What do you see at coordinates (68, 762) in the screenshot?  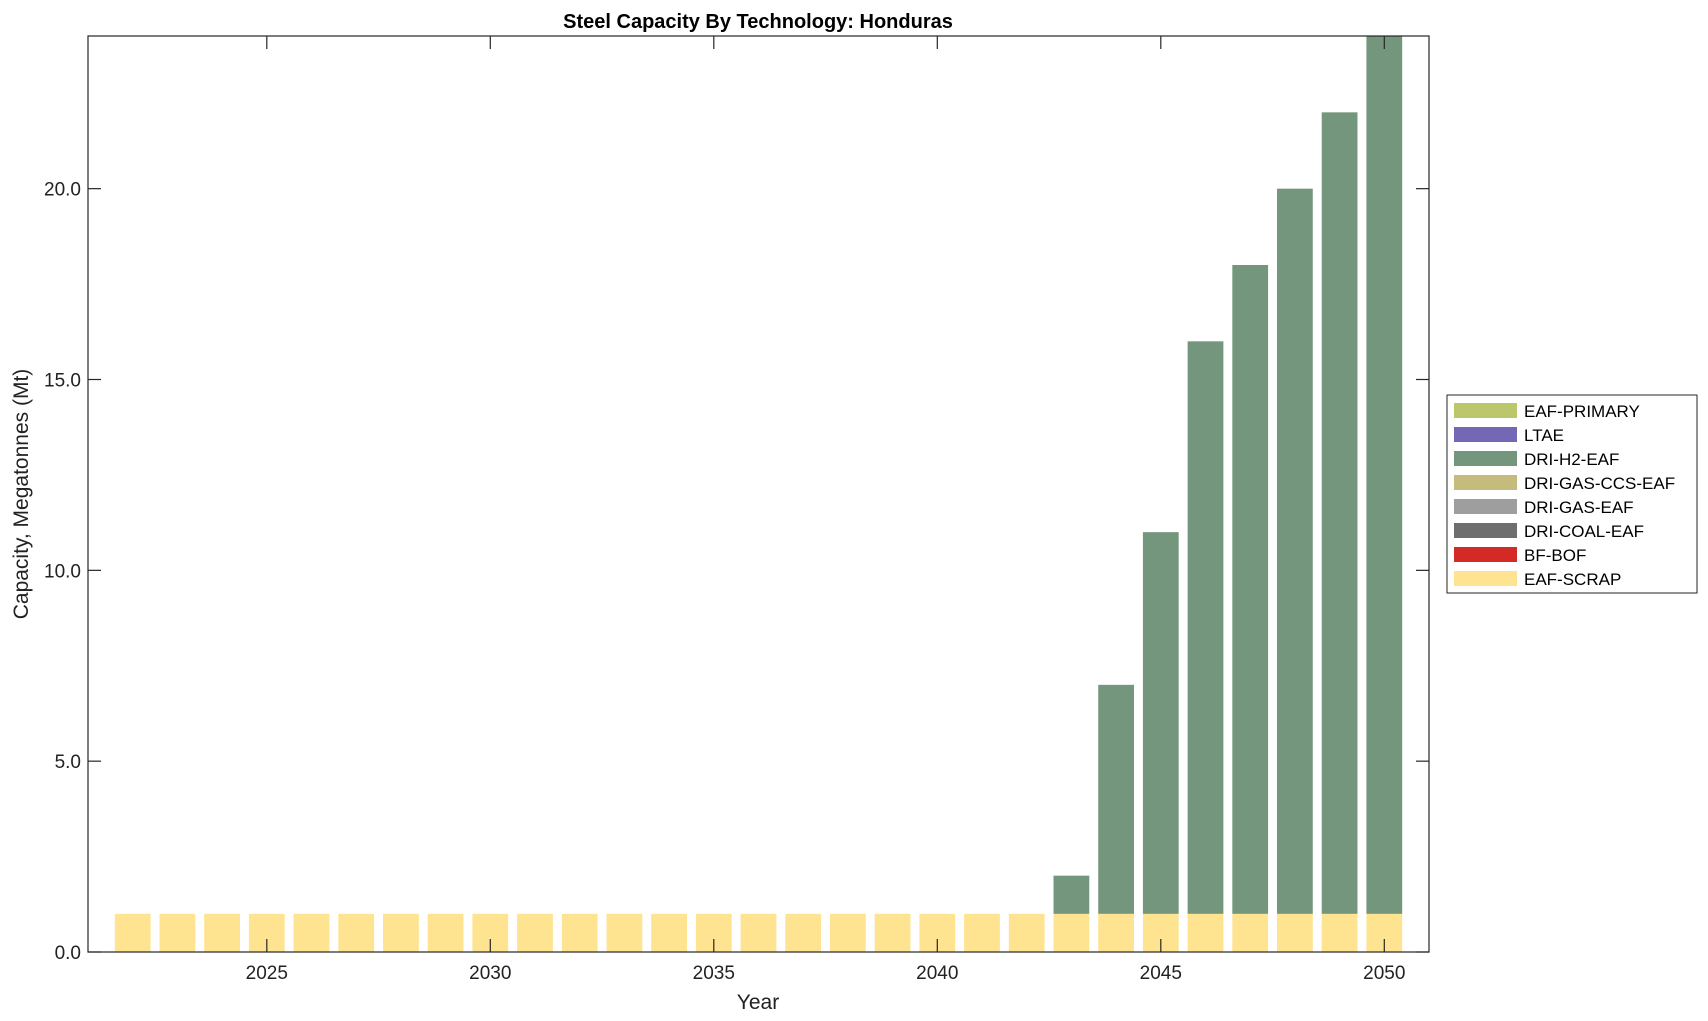 I see `y-tick-label: 5.0` at bounding box center [68, 762].